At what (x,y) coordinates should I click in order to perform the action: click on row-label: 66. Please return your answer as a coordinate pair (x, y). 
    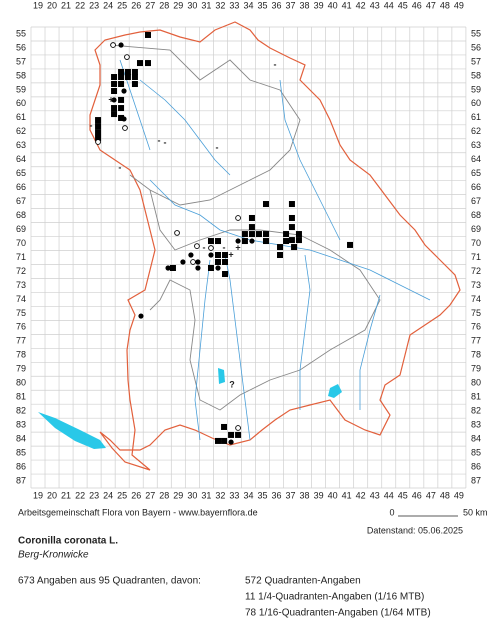
    Looking at the image, I should click on (476, 187).